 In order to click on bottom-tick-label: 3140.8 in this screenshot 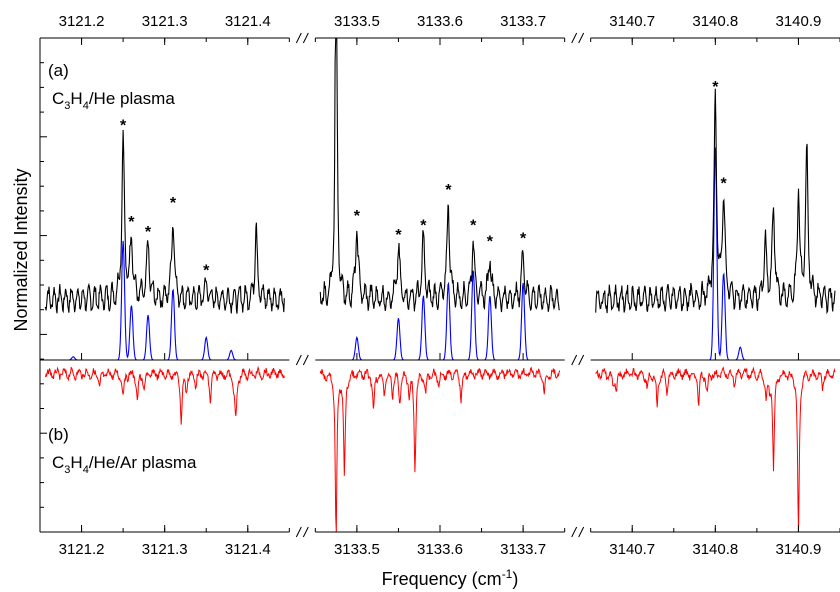, I will do `click(715, 549)`.